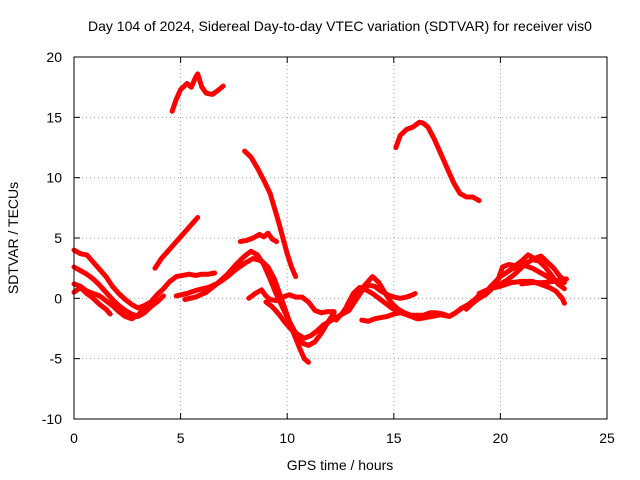  Describe the element at coordinates (56, 359) in the screenshot. I see `y-tick-label: -5` at that location.